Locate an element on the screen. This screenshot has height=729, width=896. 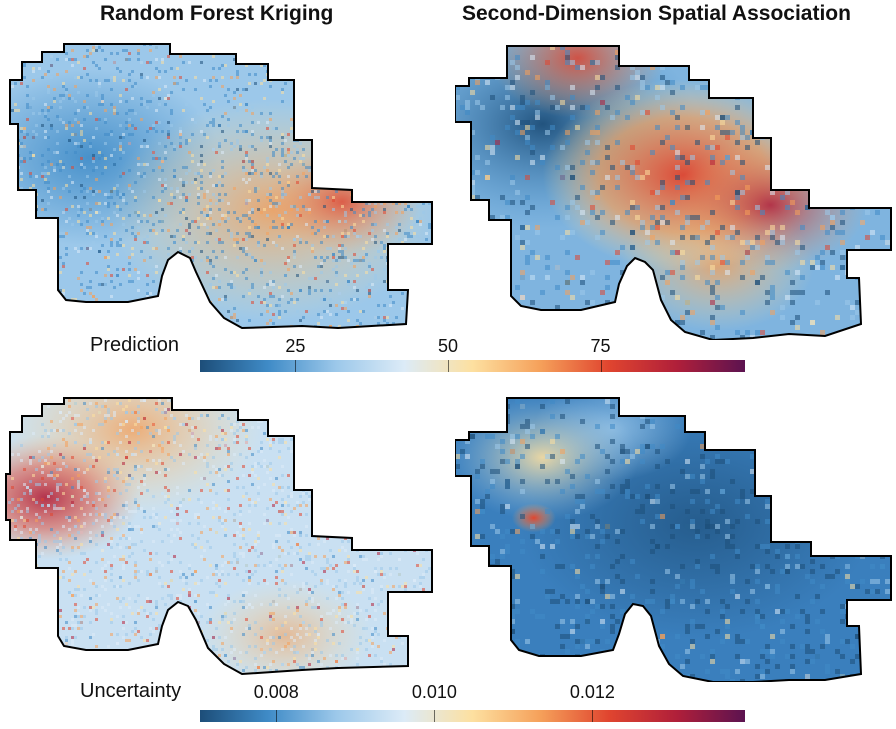
prediction-colorbar is located at coordinates (472, 366).